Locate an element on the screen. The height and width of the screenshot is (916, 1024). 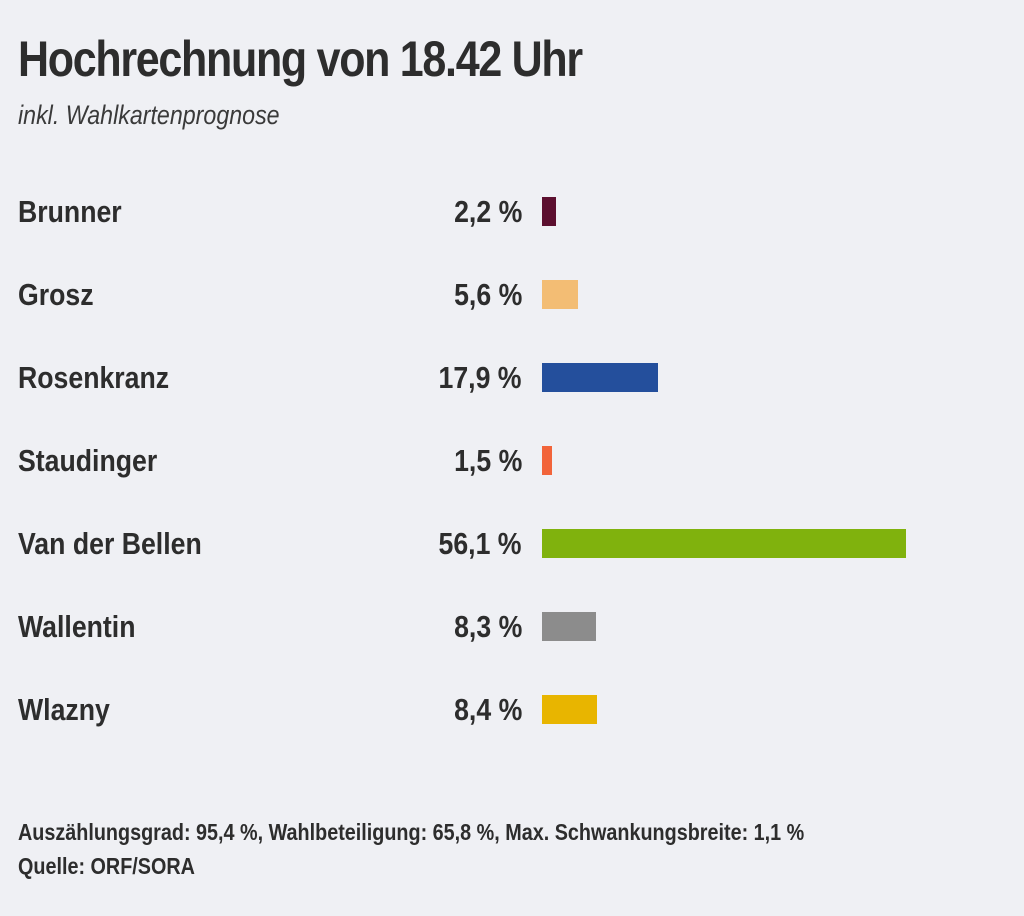
value-label: 1,5 % is located at coordinates (487, 460).